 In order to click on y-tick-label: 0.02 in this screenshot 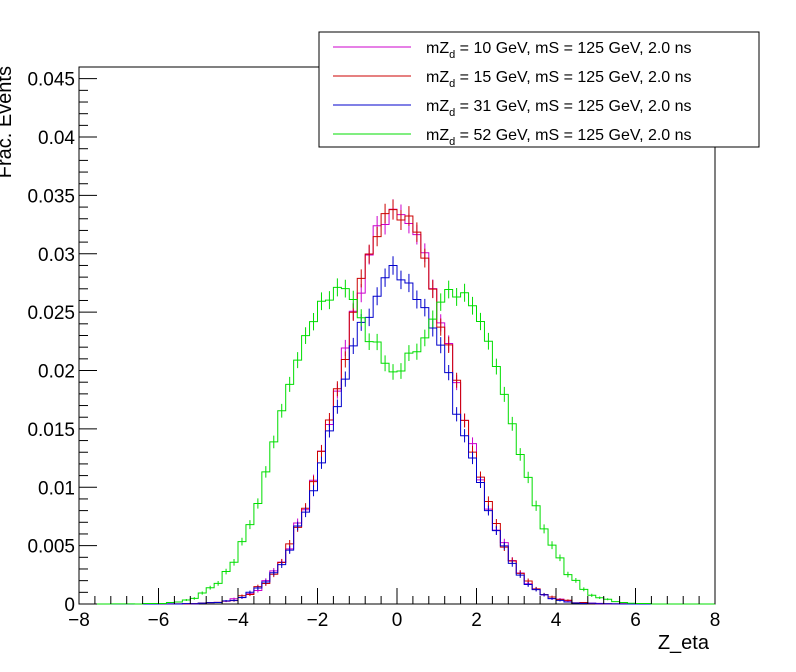, I will do `click(56, 372)`.